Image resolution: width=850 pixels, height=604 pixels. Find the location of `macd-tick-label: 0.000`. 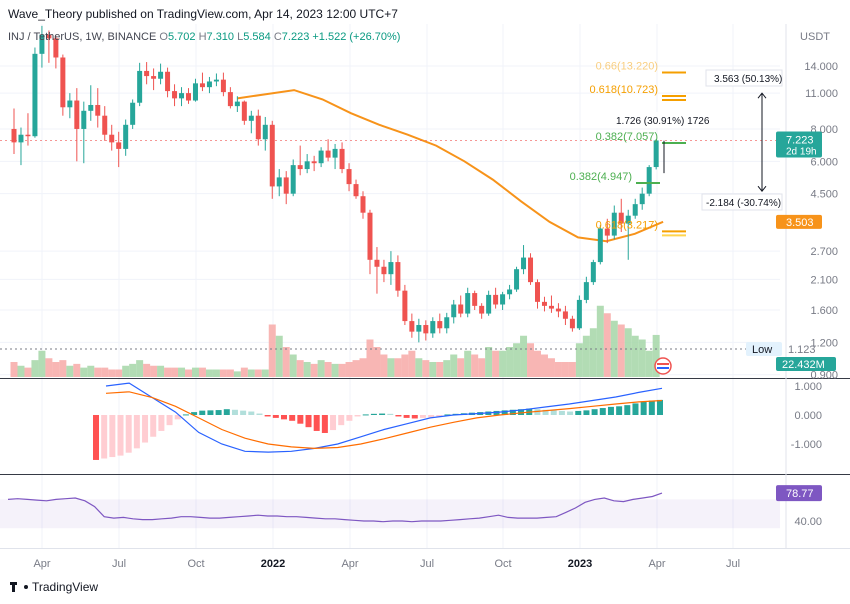

macd-tick-label: 0.000 is located at coordinates (808, 416).